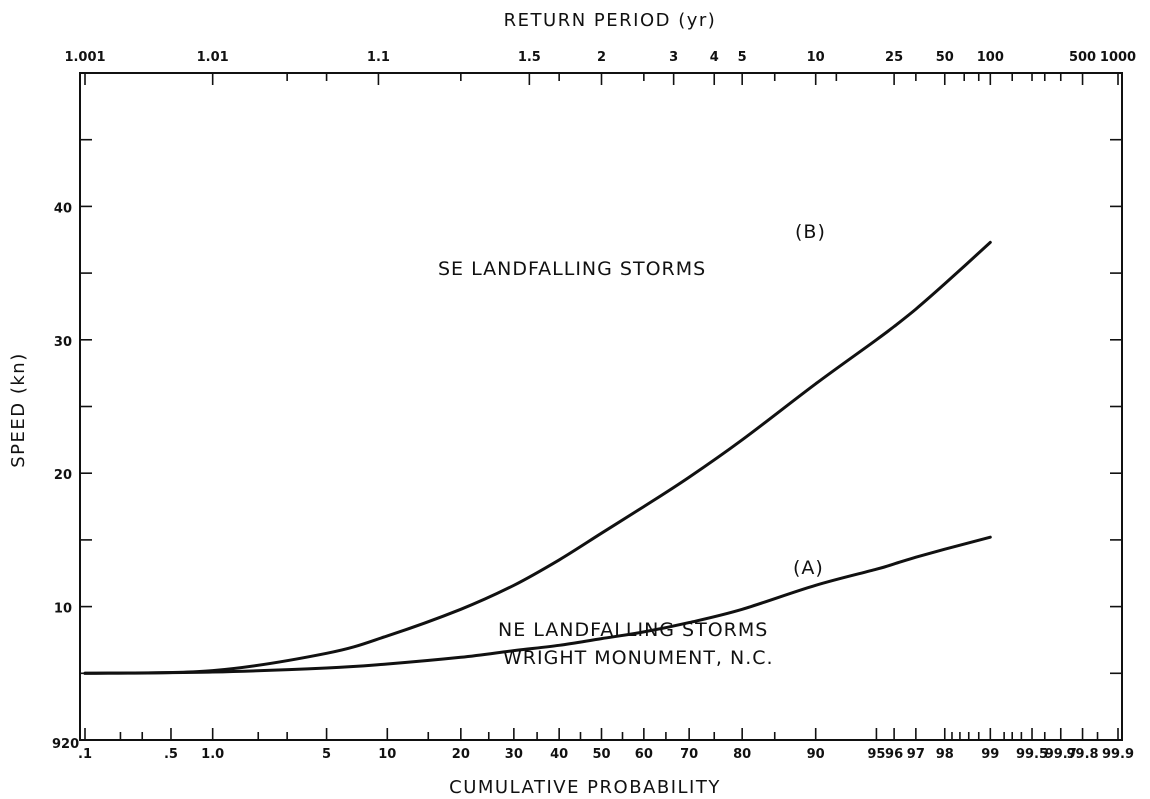  Describe the element at coordinates (816, 754) in the screenshot. I see `x-tick-label: 90` at that location.